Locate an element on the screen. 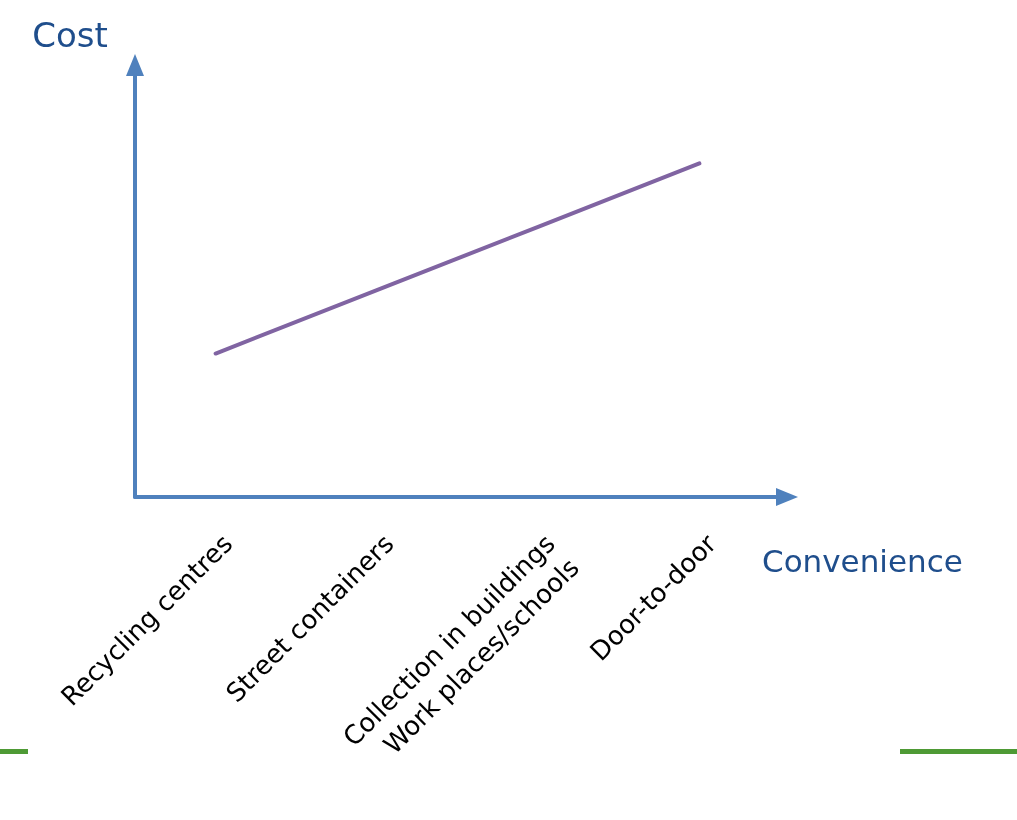  y-axis-title: Cost is located at coordinates (70, 35).